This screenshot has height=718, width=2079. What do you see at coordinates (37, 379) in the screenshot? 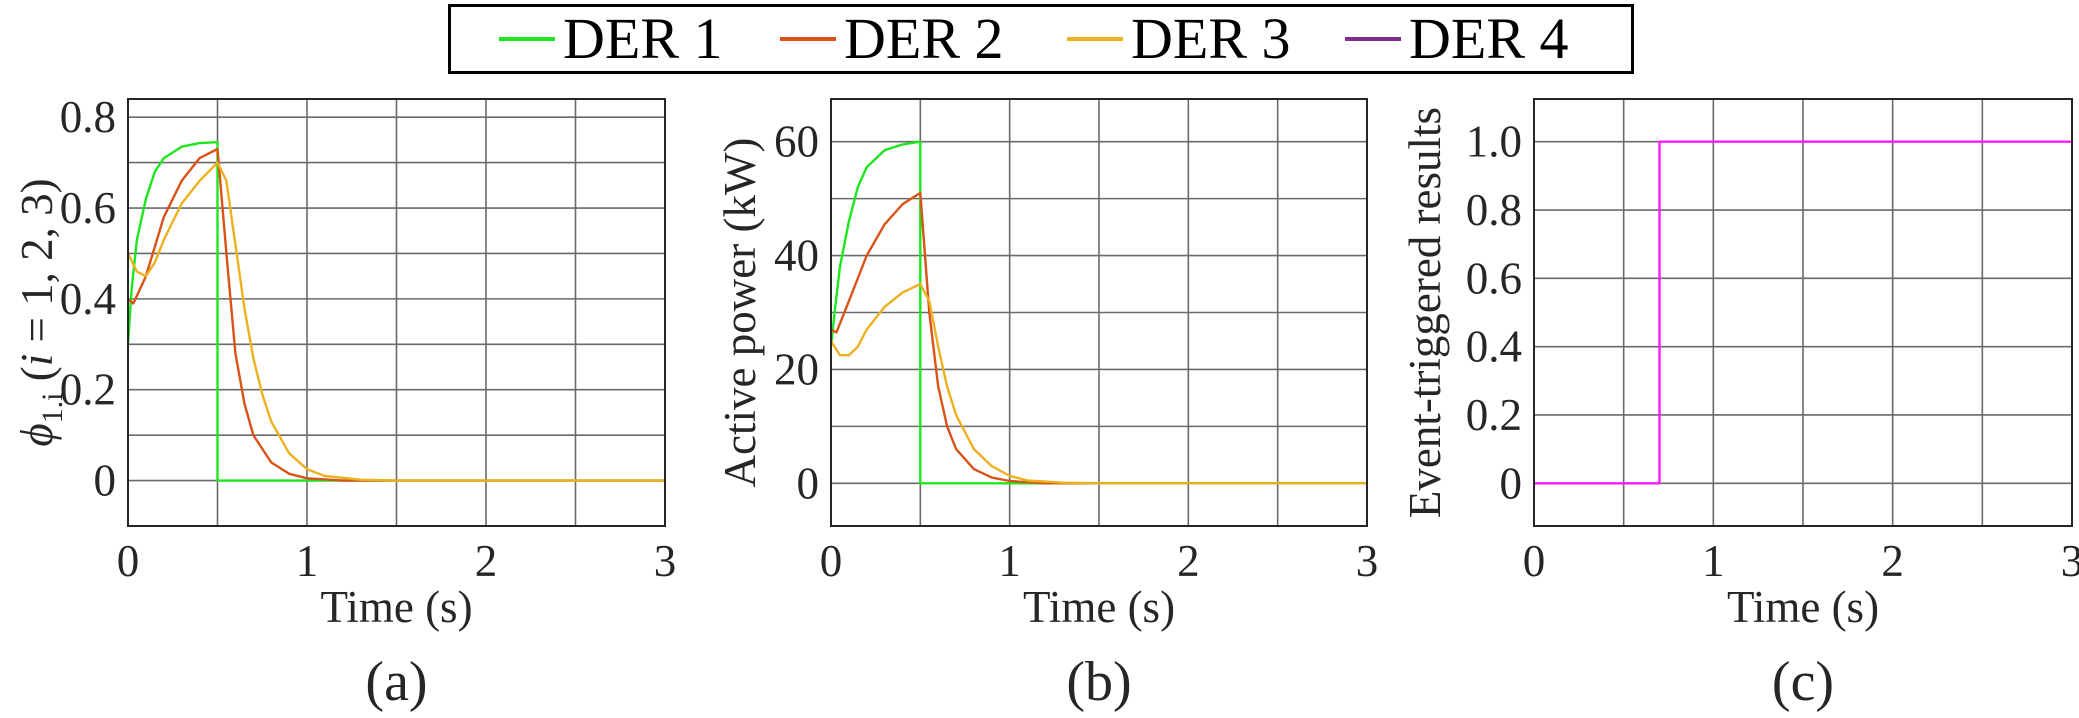
I see `y-label-paren: (` at bounding box center [37, 379].